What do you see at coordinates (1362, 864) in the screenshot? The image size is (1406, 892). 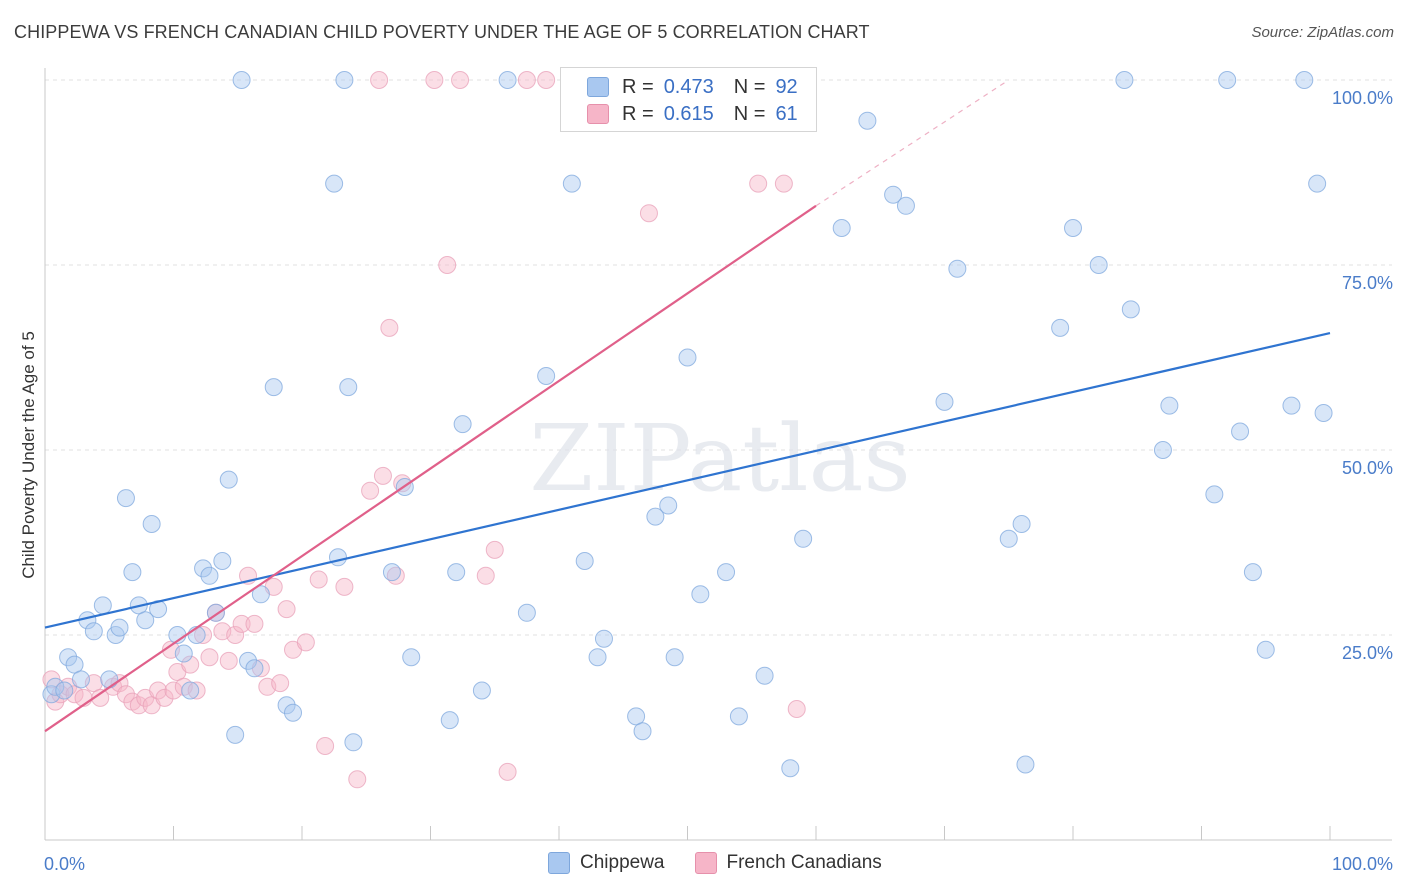 I see `x-tick-label-max: 100.0%` at bounding box center [1362, 864].